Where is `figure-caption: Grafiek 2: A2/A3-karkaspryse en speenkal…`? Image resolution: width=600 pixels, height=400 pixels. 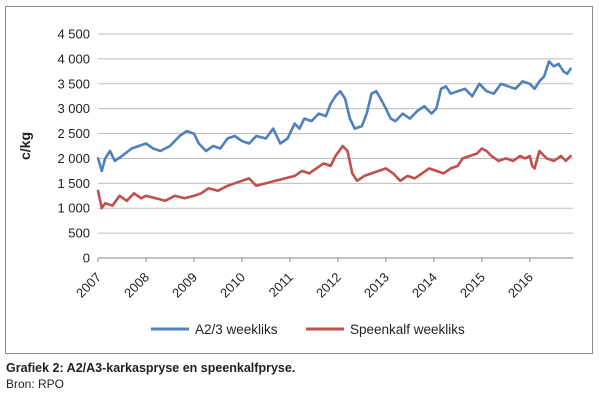
figure-caption: Grafiek 2: A2/A3-karkaspryse en speenkal… is located at coordinates (151, 368).